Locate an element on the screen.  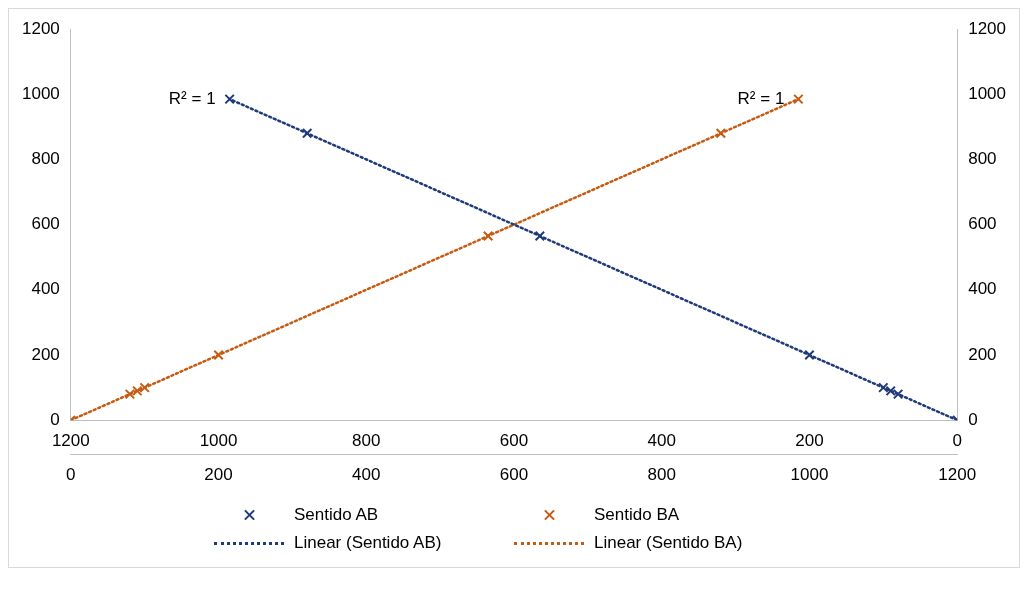
x-tick-label: 400 is located at coordinates (366, 475).